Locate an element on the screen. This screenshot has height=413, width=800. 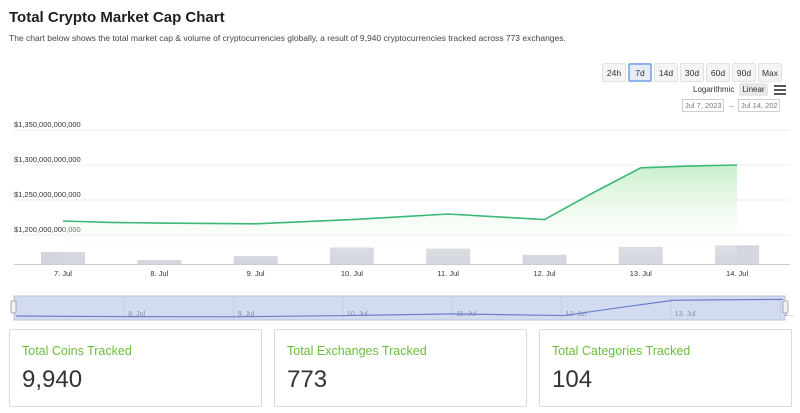
x-tick-label: 9. Jul is located at coordinates (256, 273).